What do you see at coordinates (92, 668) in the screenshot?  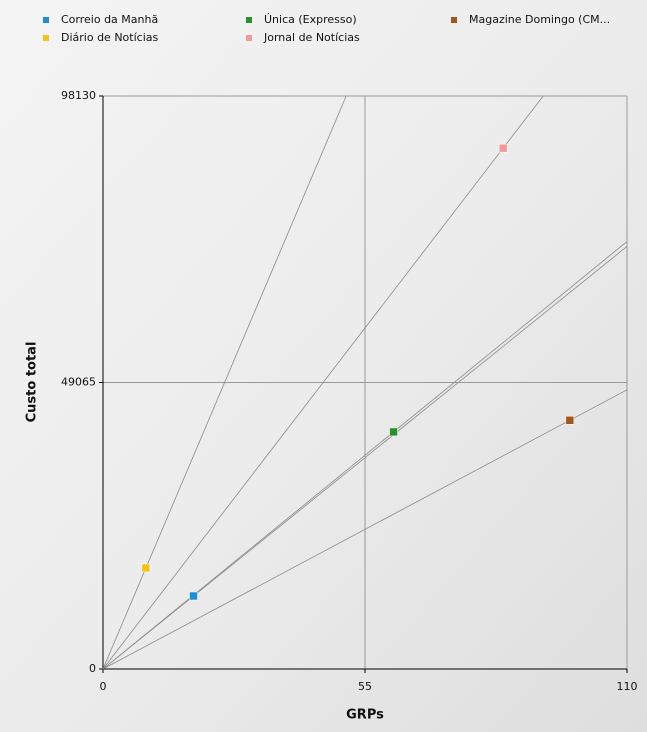 I see `y-tick-label: 0` at bounding box center [92, 668].